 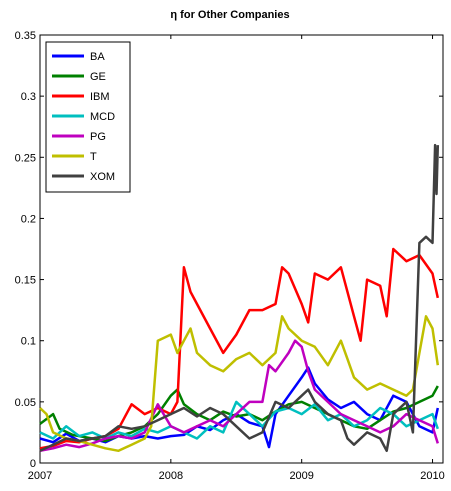 I want to click on legend-label-mcd: MCD, so click(x=102, y=117).